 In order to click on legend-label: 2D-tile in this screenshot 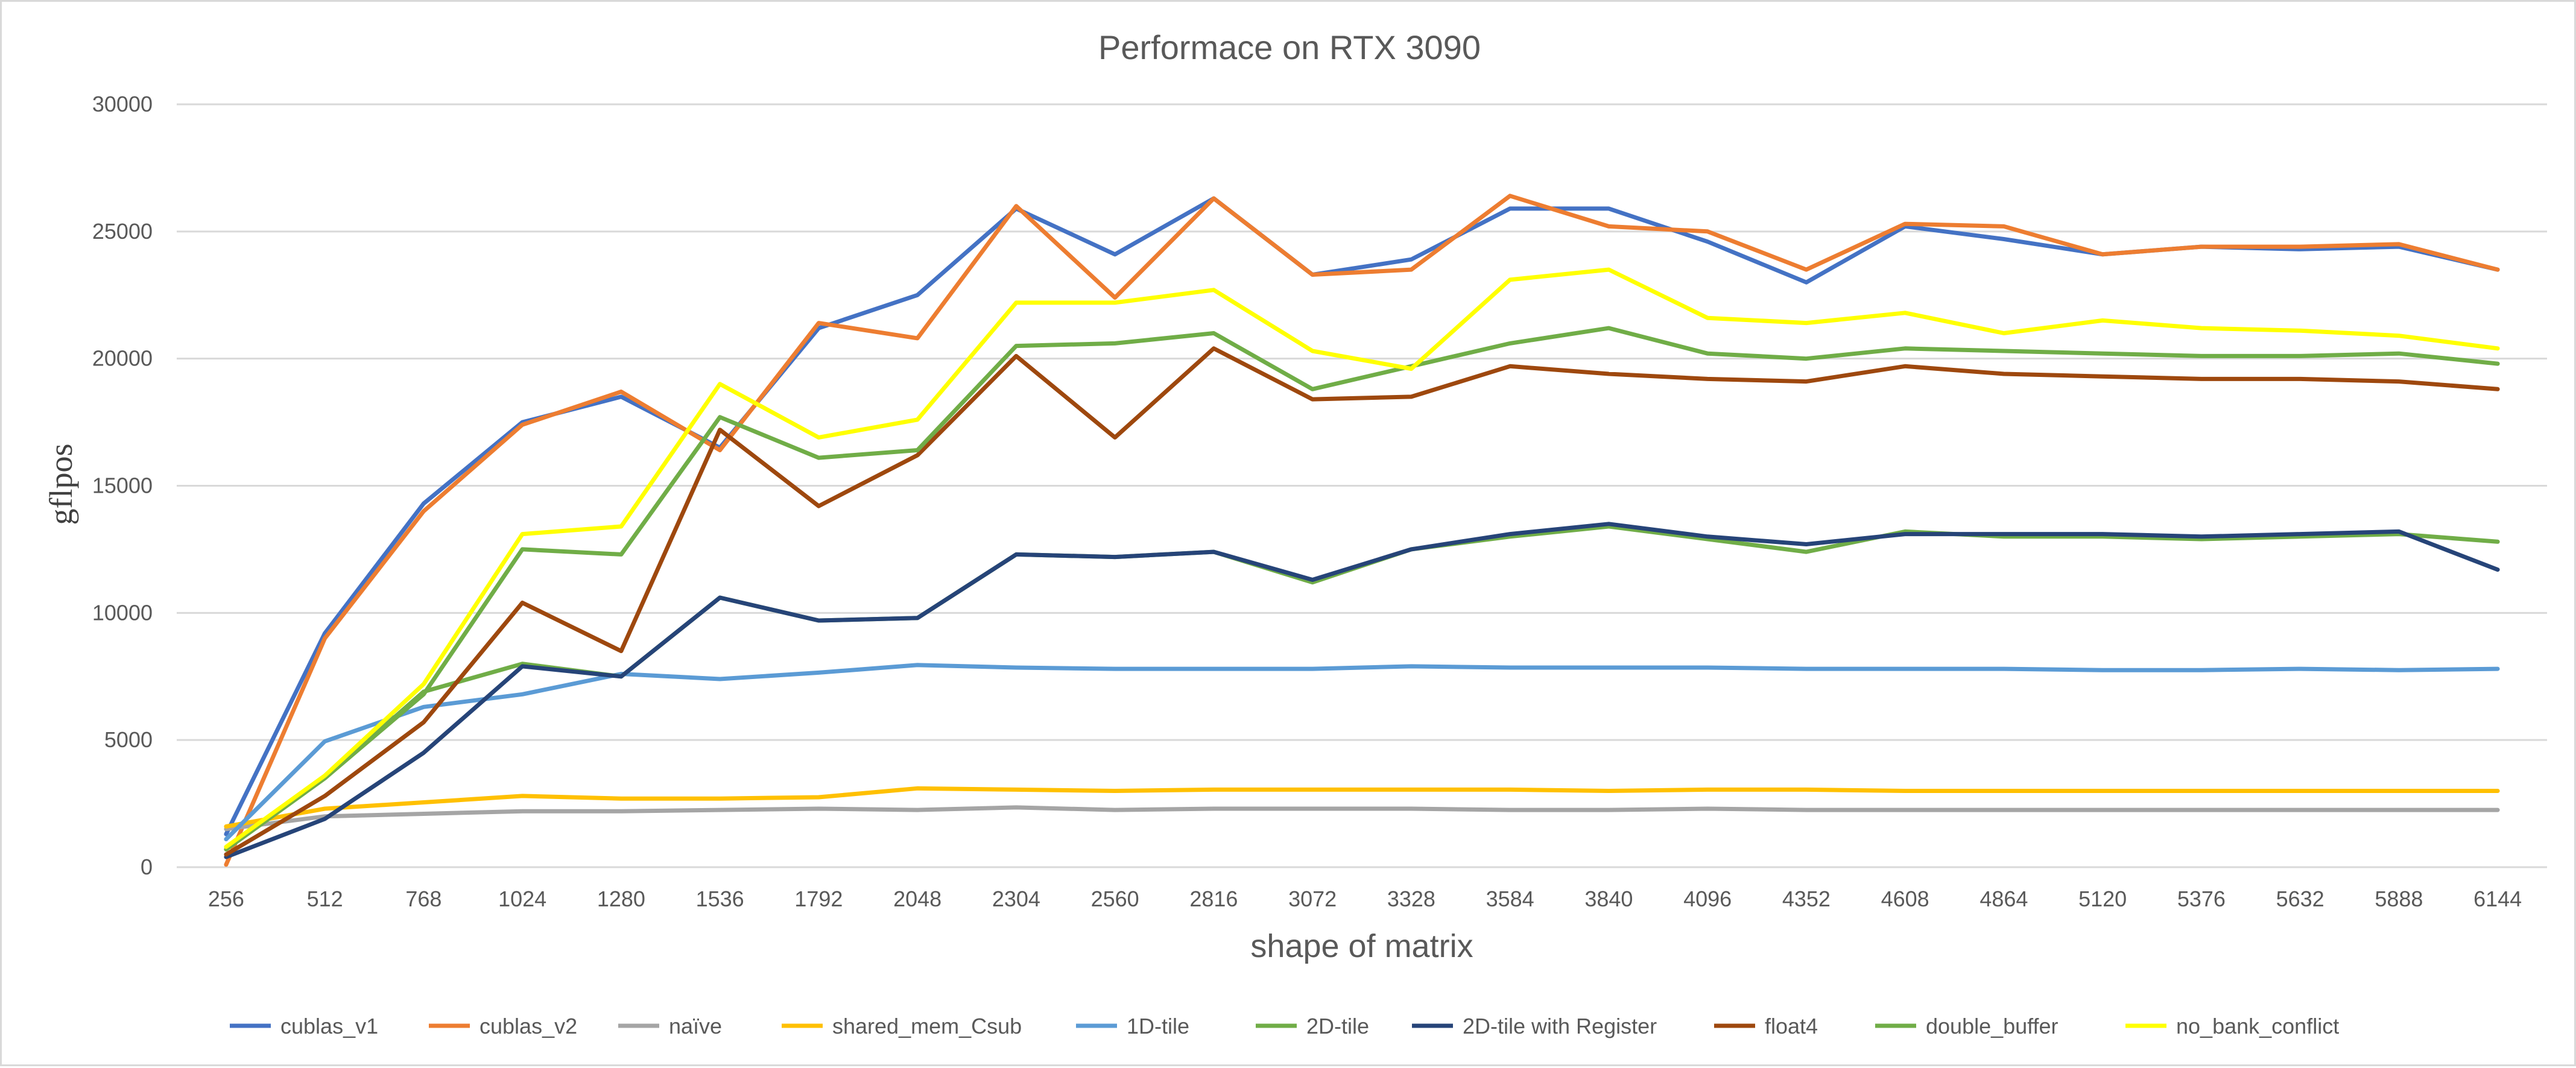, I will do `click(1337, 1026)`.